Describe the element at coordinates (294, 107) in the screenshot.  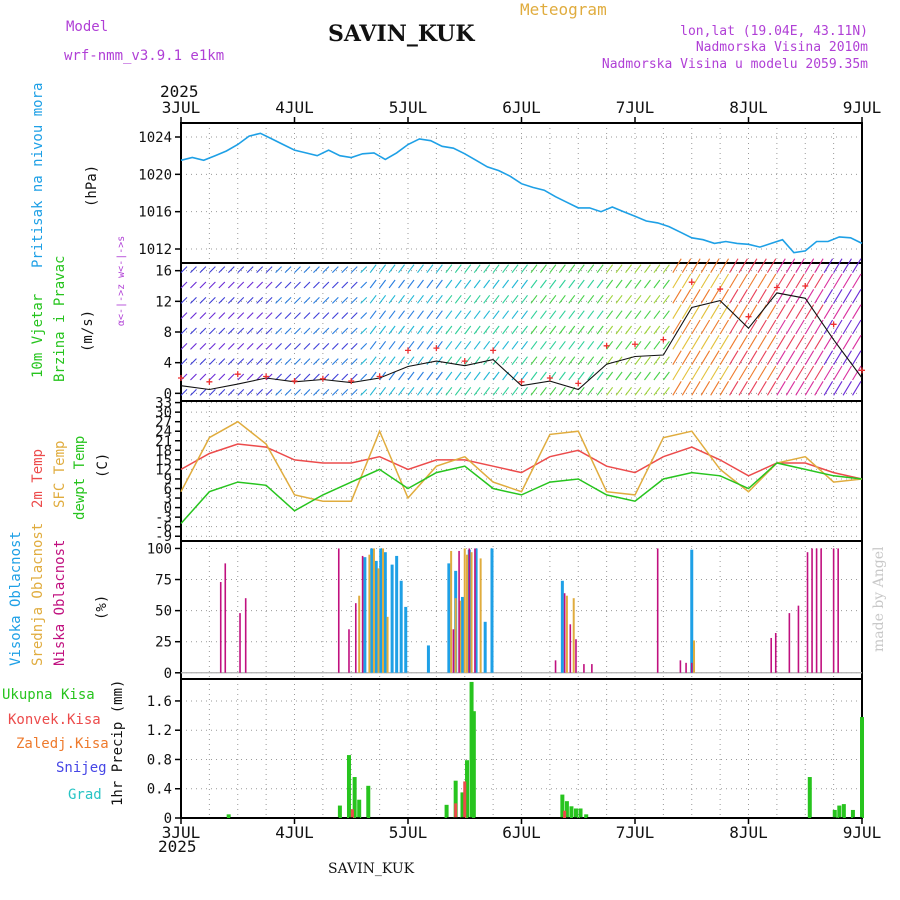
I see `x-tick-label-top: 4JUL` at that location.